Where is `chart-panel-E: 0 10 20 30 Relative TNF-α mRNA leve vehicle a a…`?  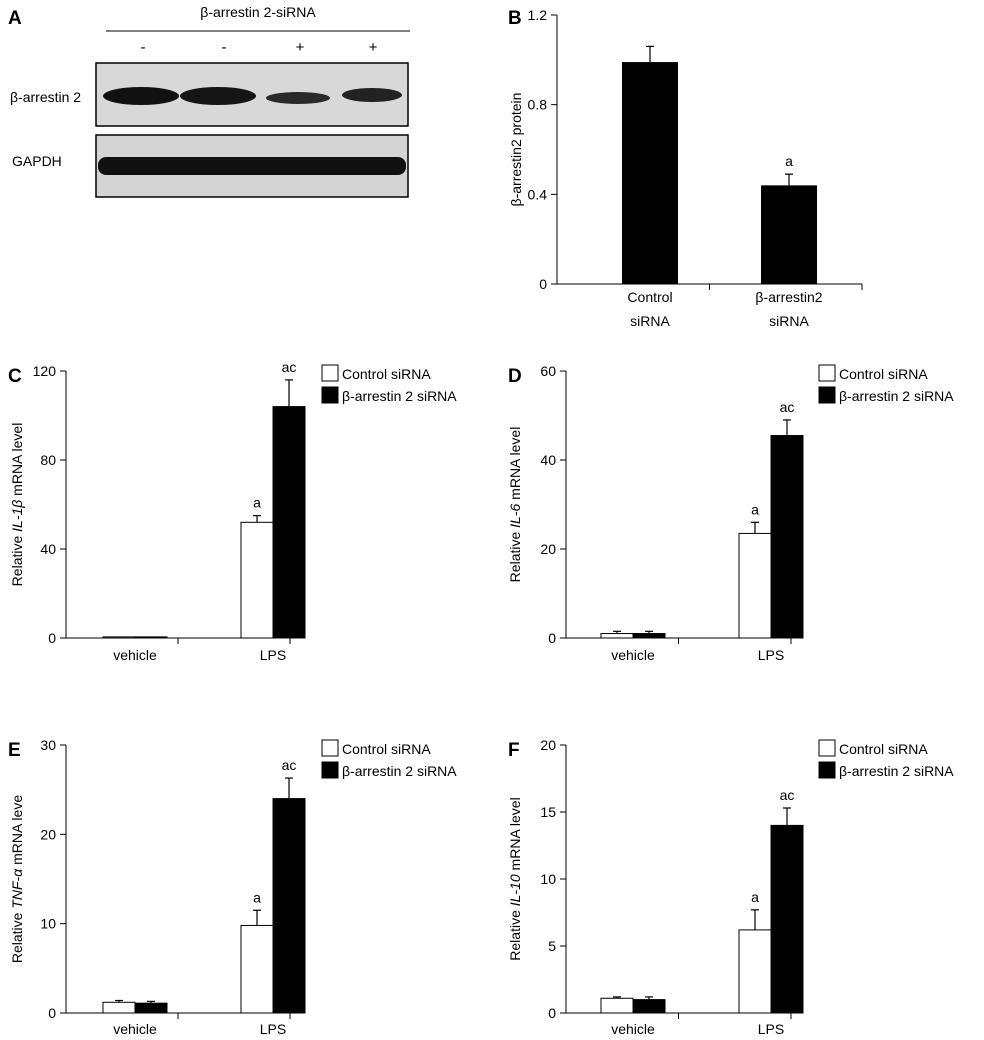
chart-panel-E: 0 10 20 30 Relative TNF-α mRNA leve vehicle a a… is located at coordinates (233, 887).